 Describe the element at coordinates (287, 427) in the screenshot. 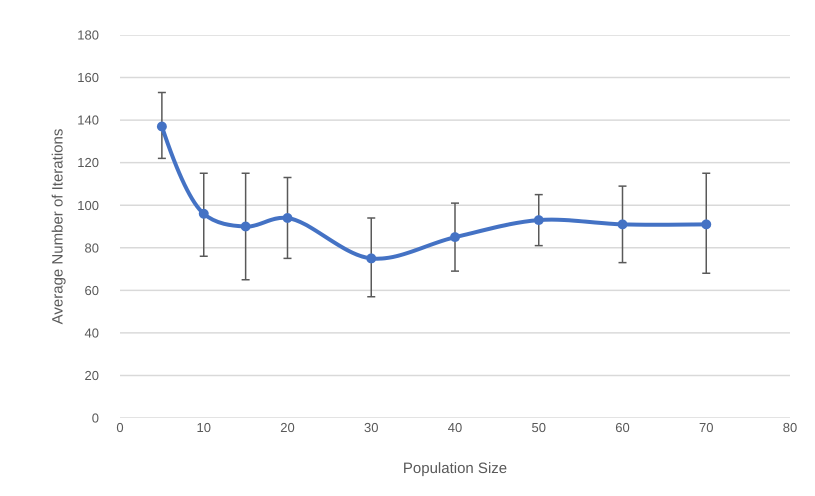

I see `x-tick-label: 20` at that location.